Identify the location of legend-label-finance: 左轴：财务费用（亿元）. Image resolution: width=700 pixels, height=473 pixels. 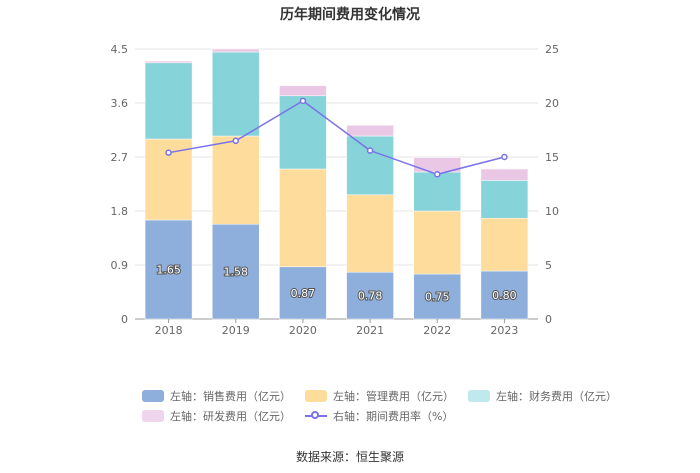
(556, 396).